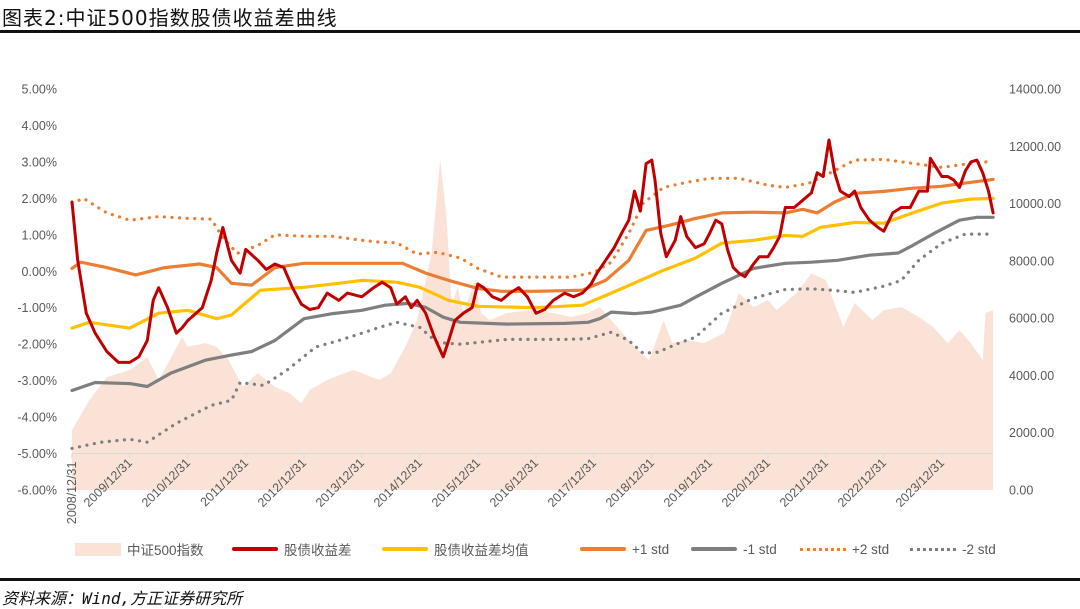 This screenshot has height=609, width=1080. Describe the element at coordinates (39, 162) in the screenshot. I see `left-axis-tick-label: 3.00%` at that location.